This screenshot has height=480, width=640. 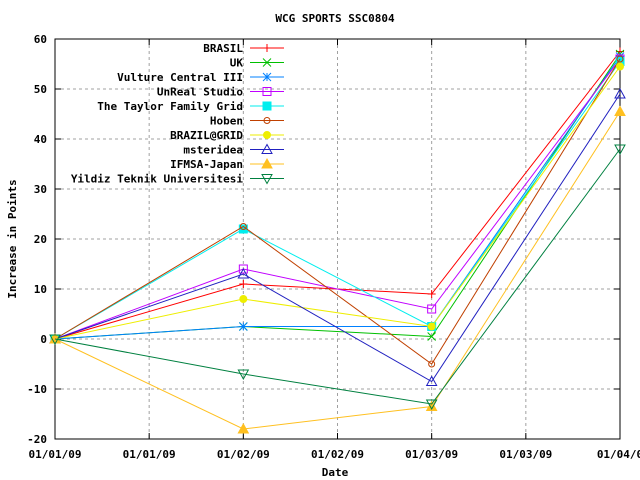 What do you see at coordinates (213, 150) in the screenshot?
I see `legend-label: msteridea` at bounding box center [213, 150].